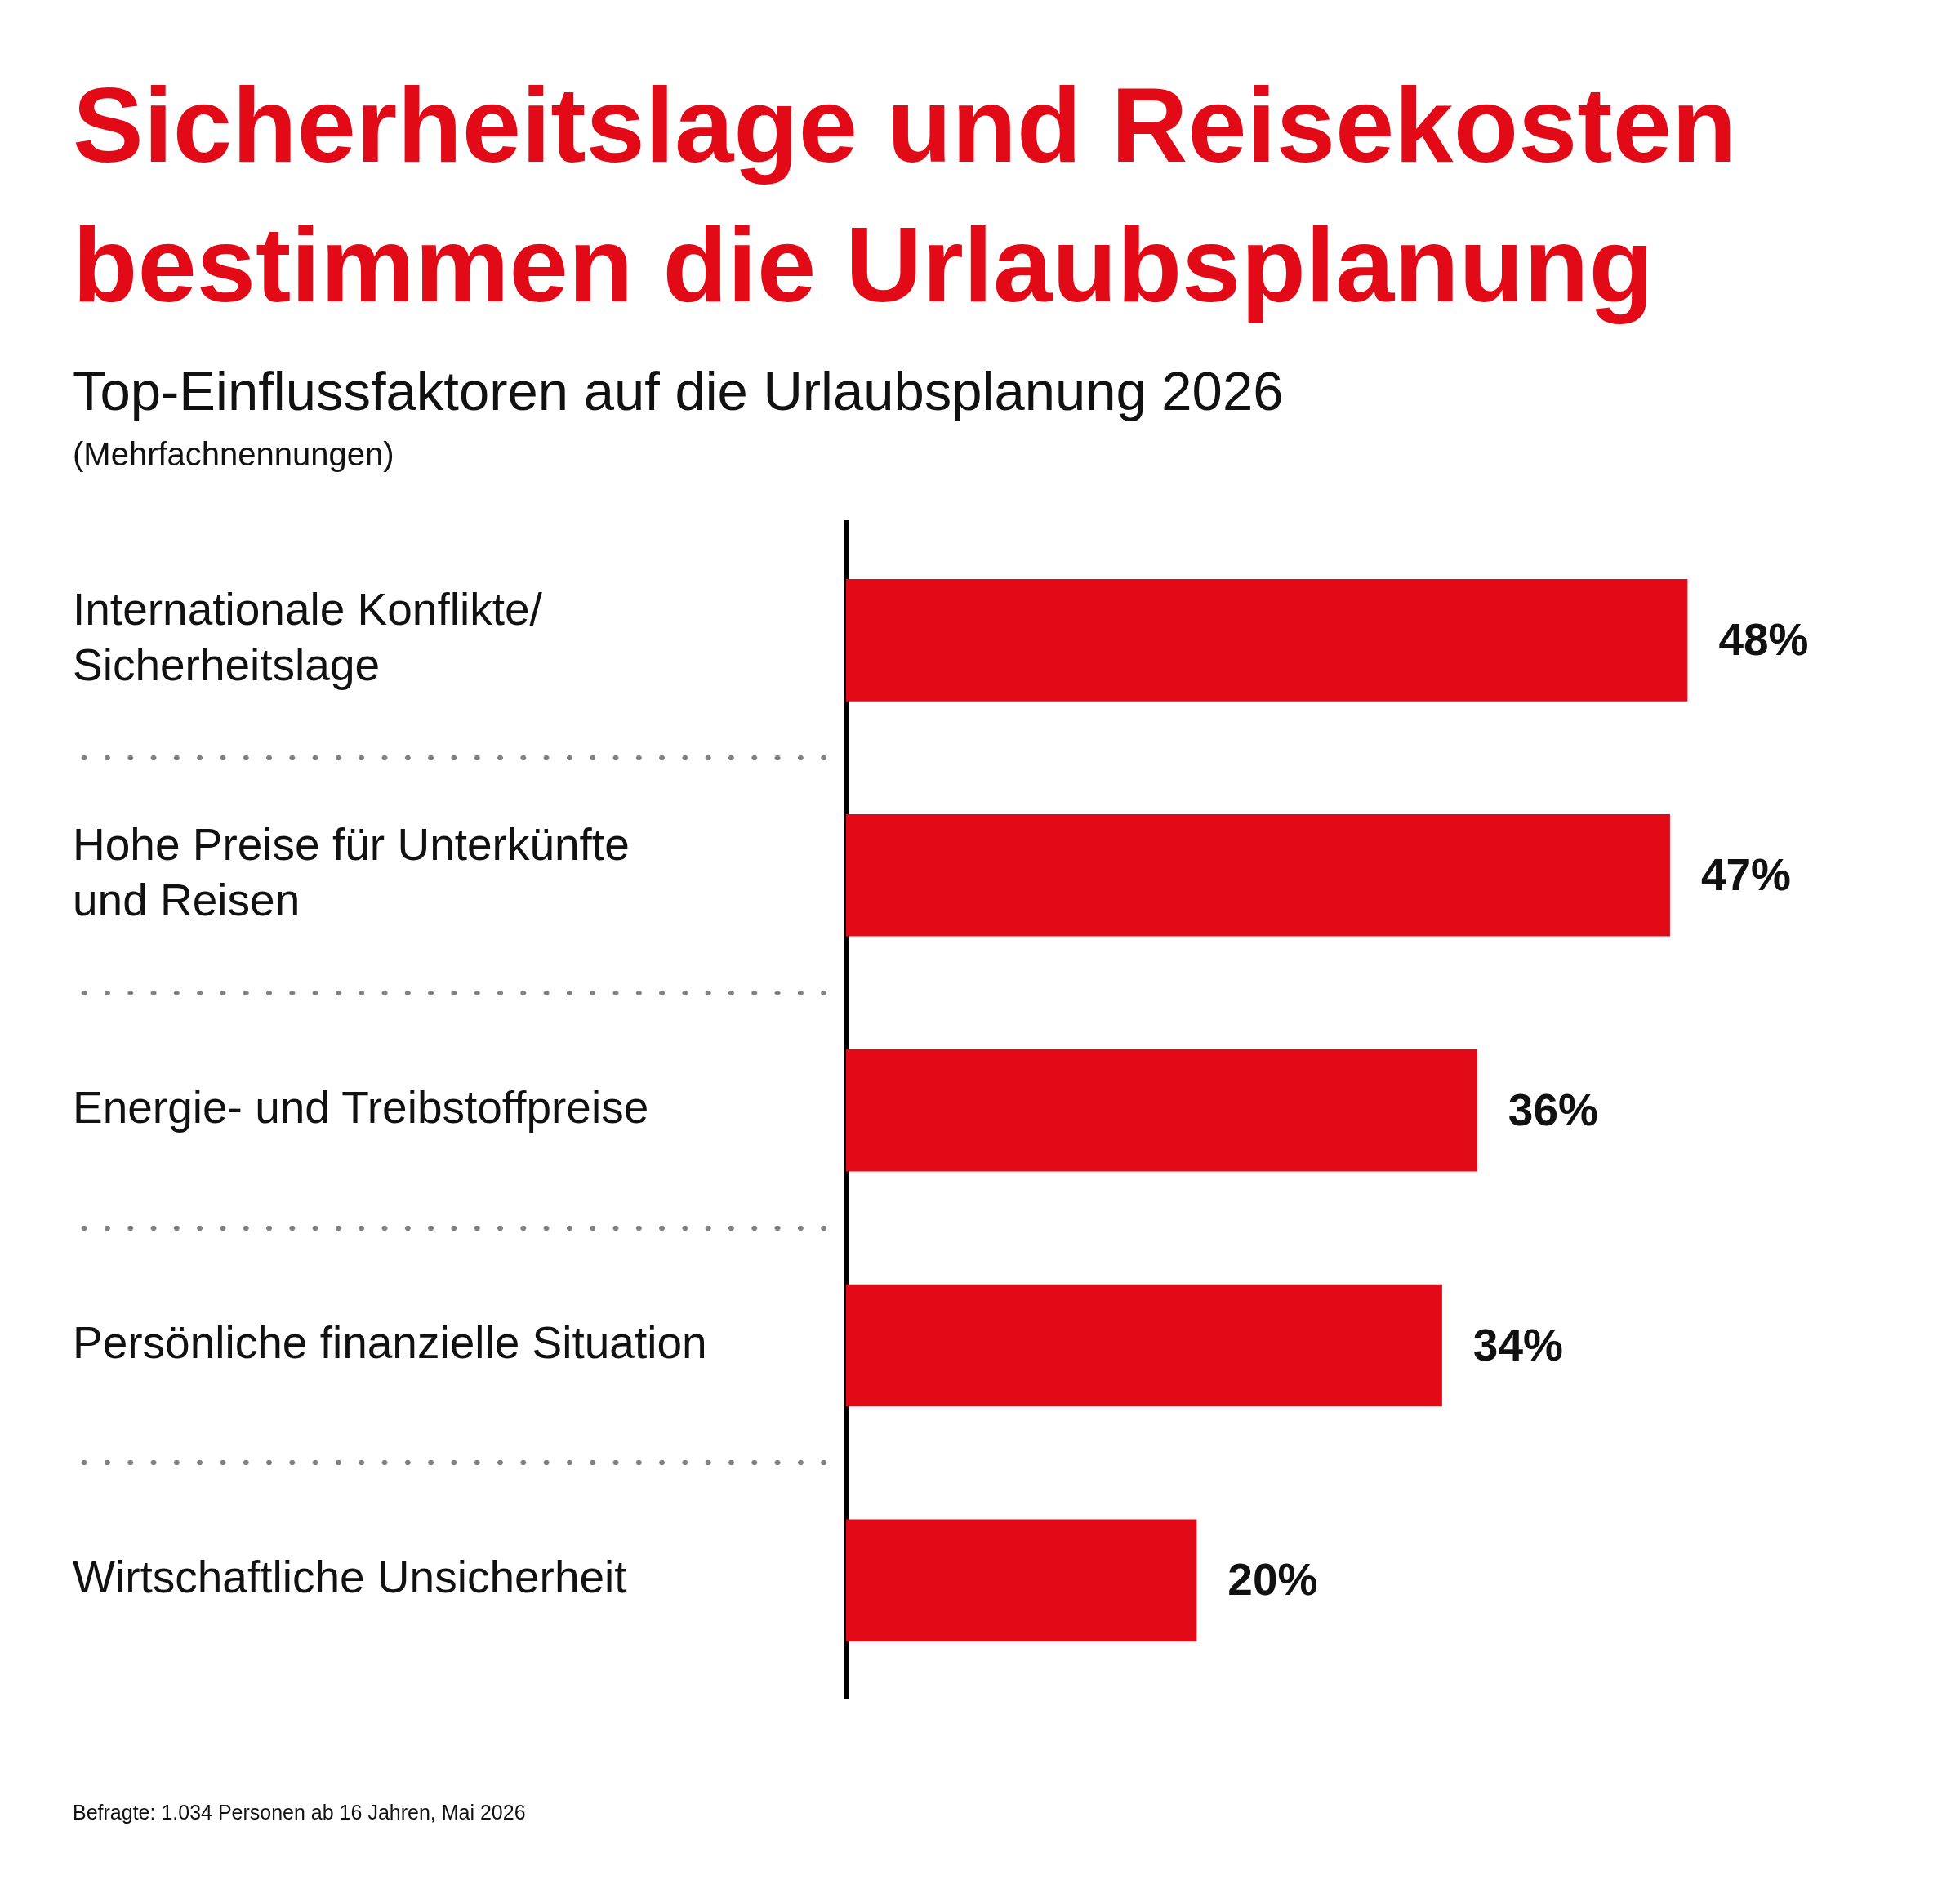  What do you see at coordinates (351, 872) in the screenshot?
I see `y-tick-label: Hohe Preise für Unterkünfte und Reisen` at bounding box center [351, 872].